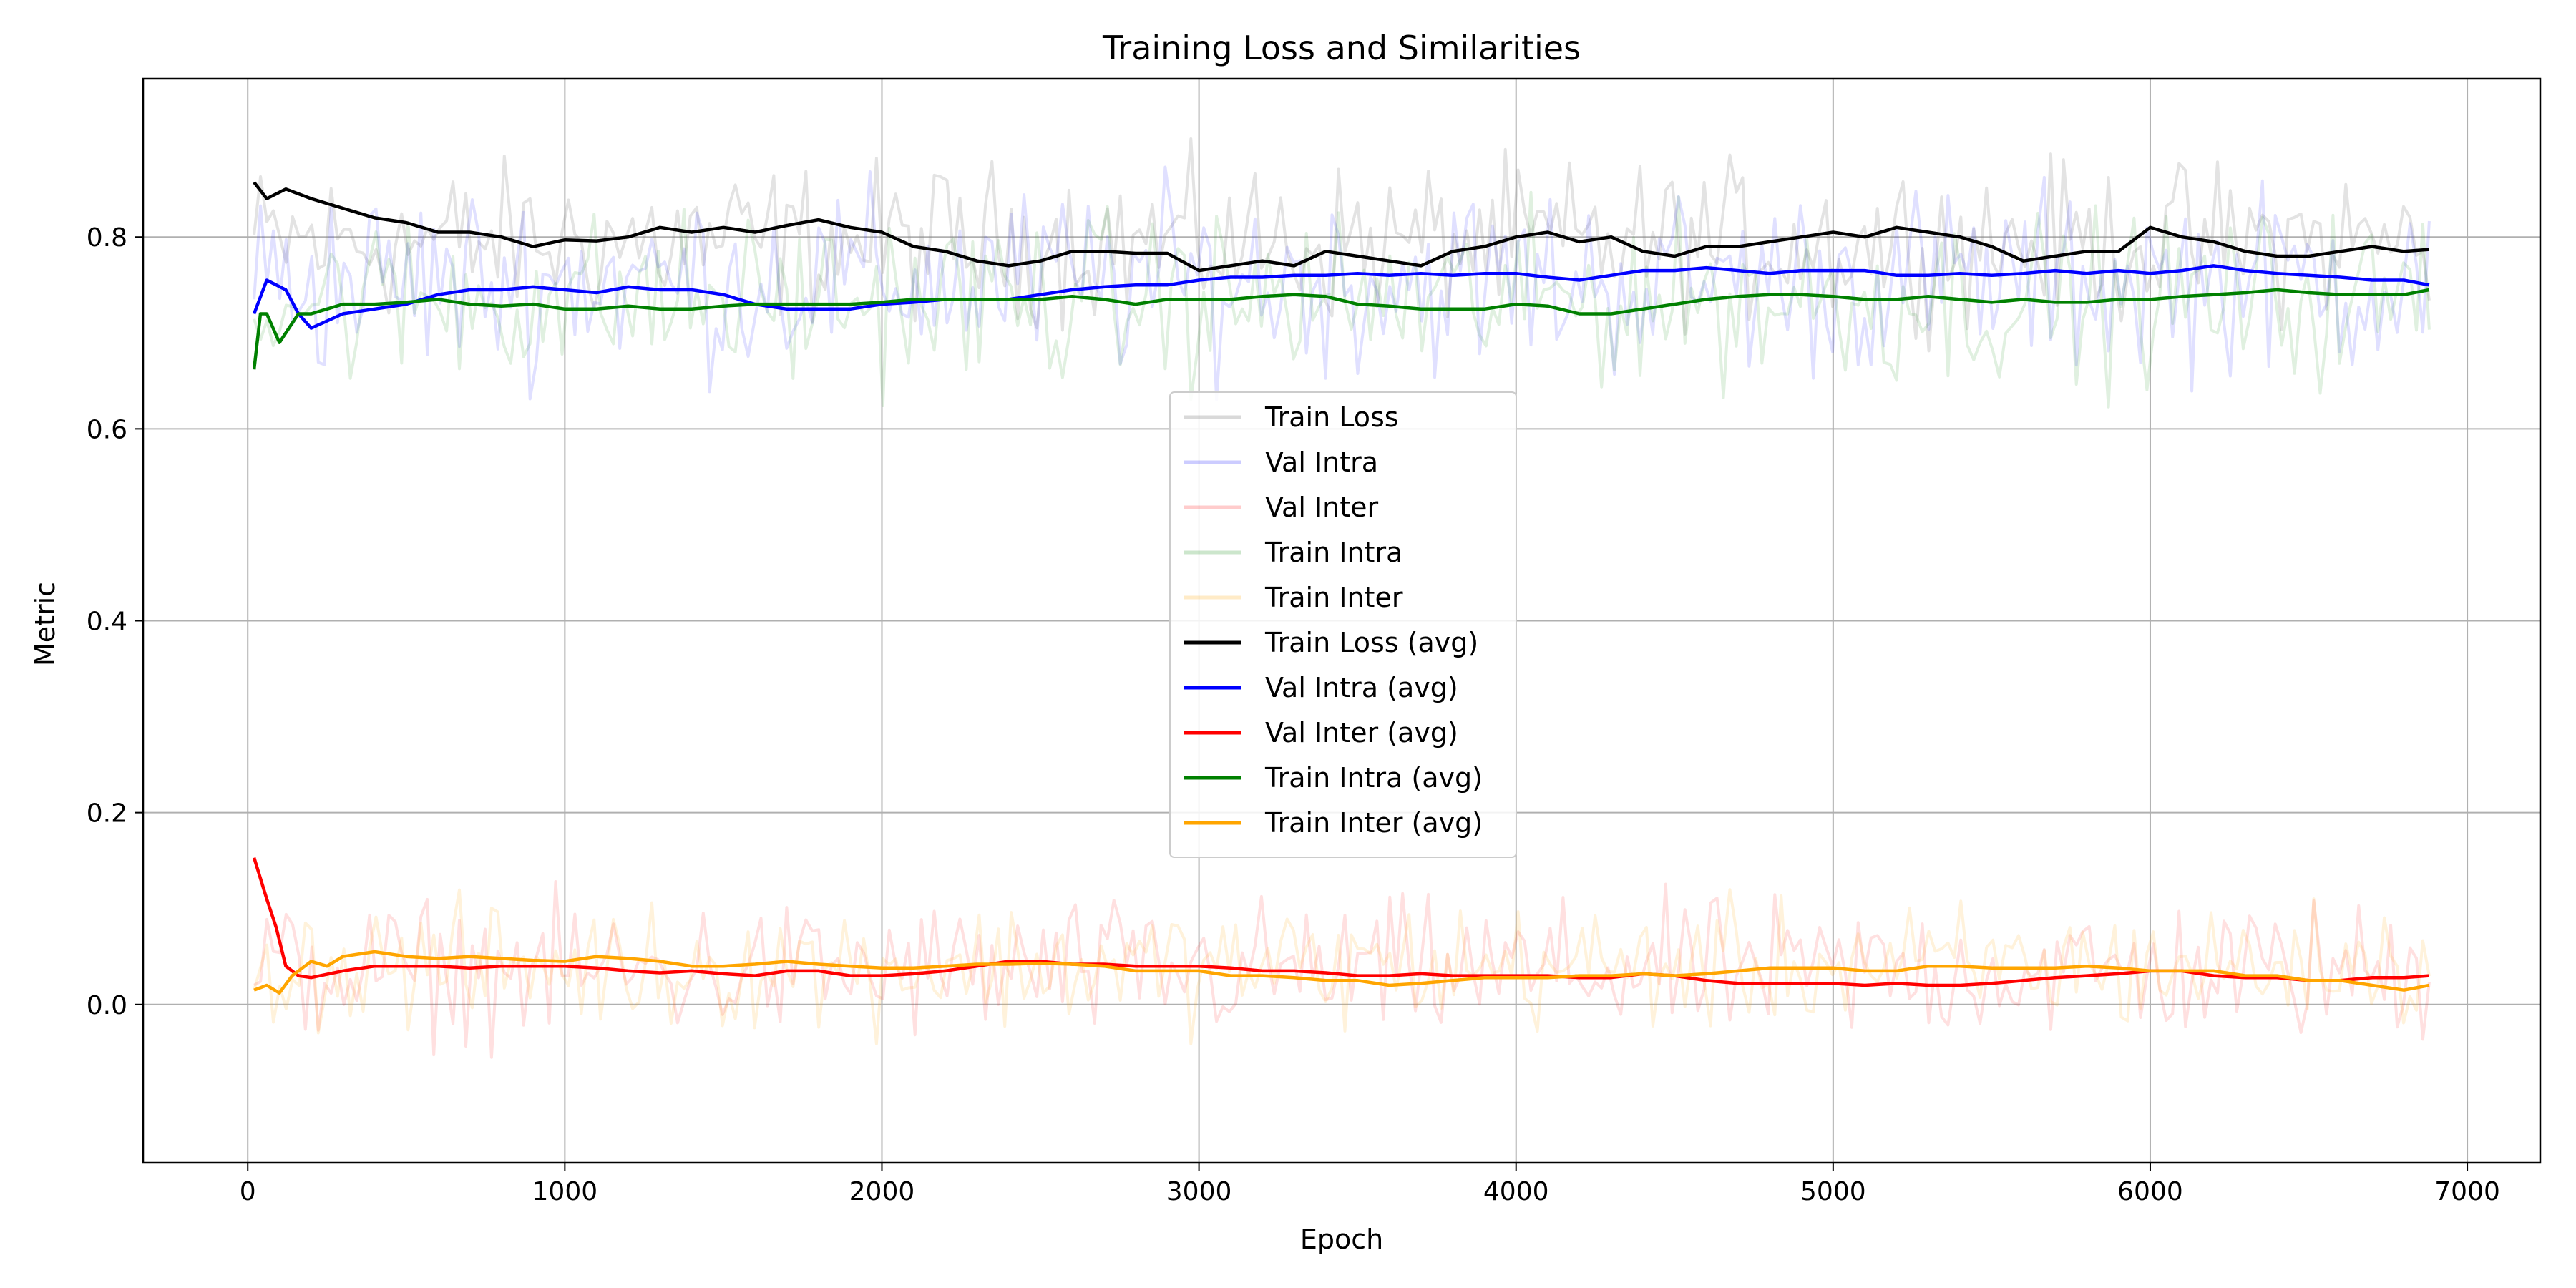  Describe the element at coordinates (1371, 642) in the screenshot. I see `legend-label: Train Loss (avg)` at that location.